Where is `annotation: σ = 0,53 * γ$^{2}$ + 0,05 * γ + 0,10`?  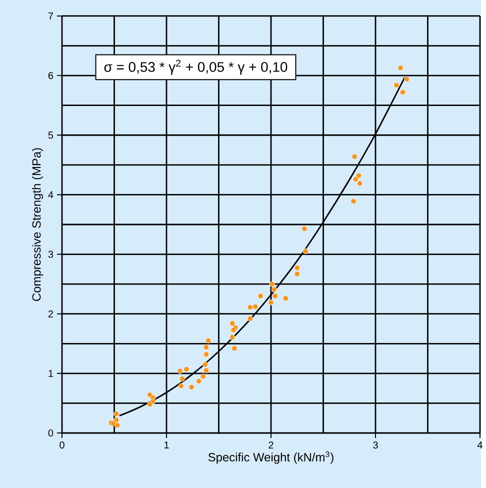 annotation: σ = 0,53 * γ$^{2}$ + 0,05 * γ + 0,10 is located at coordinates (196, 67).